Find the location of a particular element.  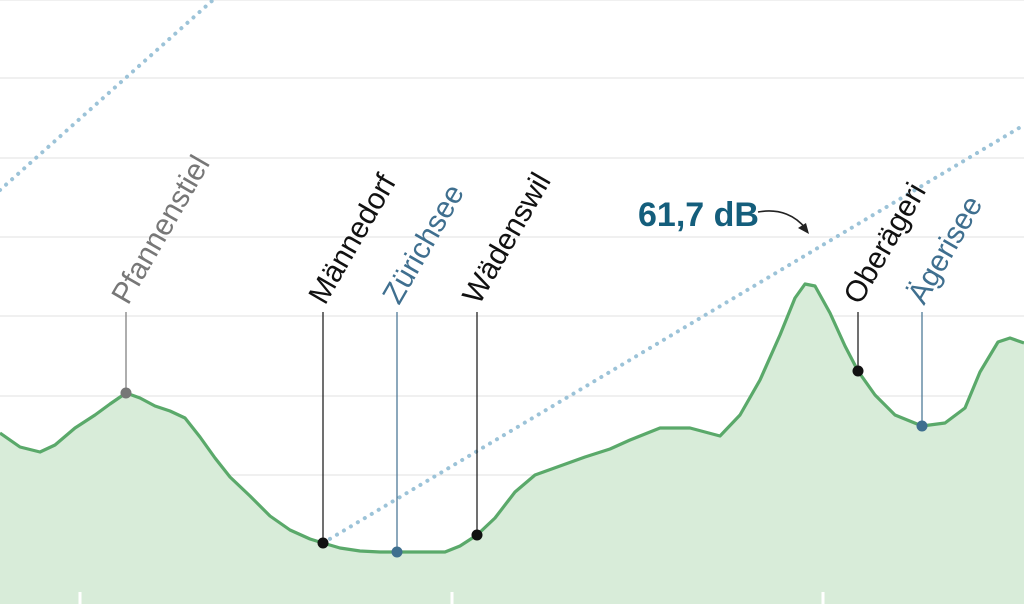

noise-level-label: 61,7 dB is located at coordinates (698, 215).